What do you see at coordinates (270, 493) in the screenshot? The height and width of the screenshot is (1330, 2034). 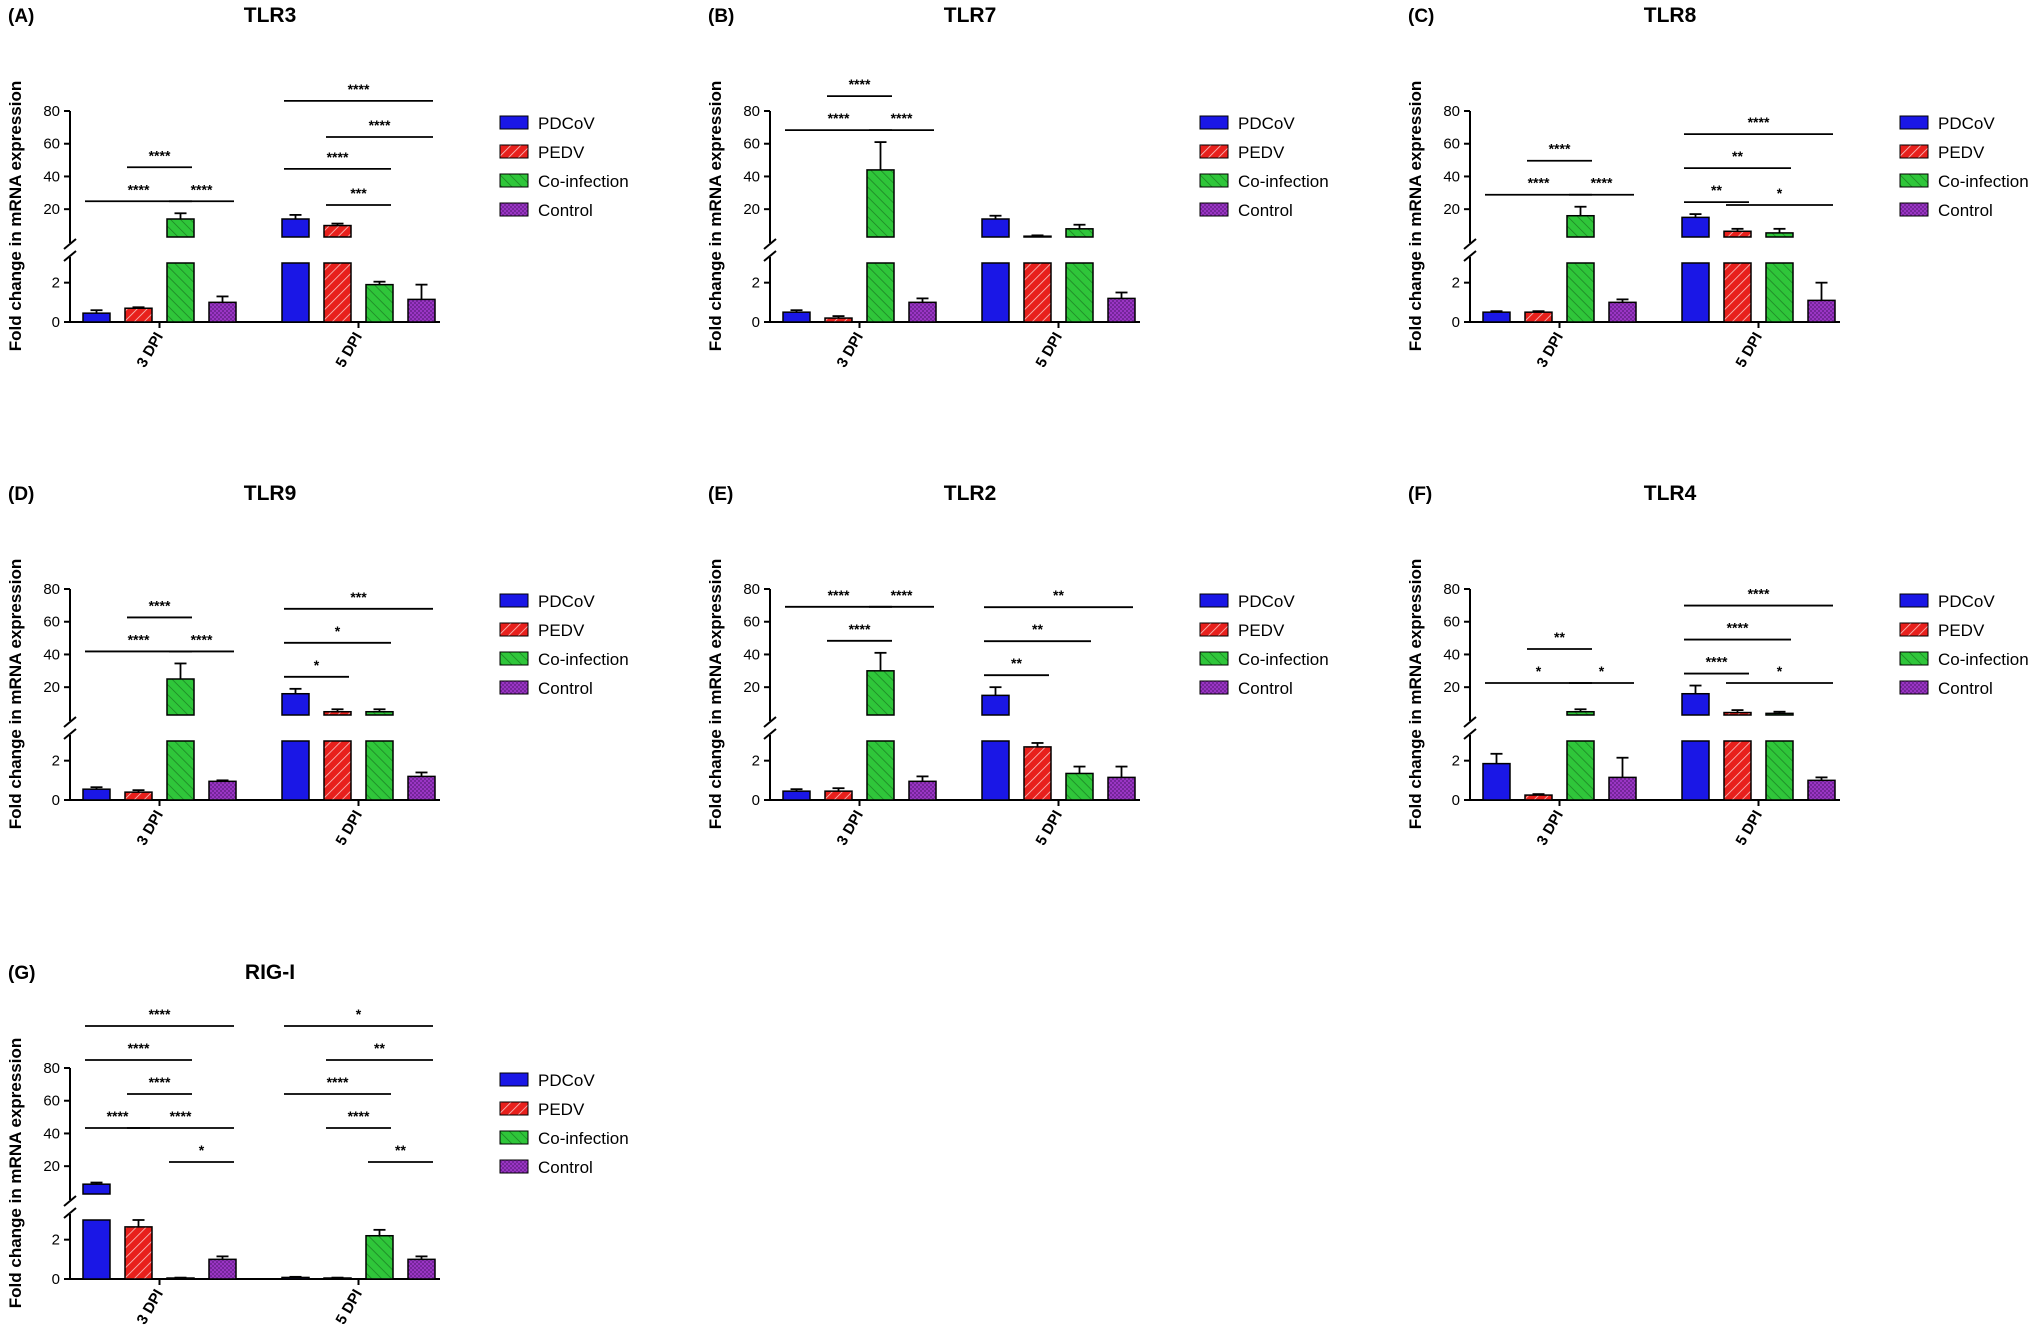 I see `chart-title: TLR9` at bounding box center [270, 493].